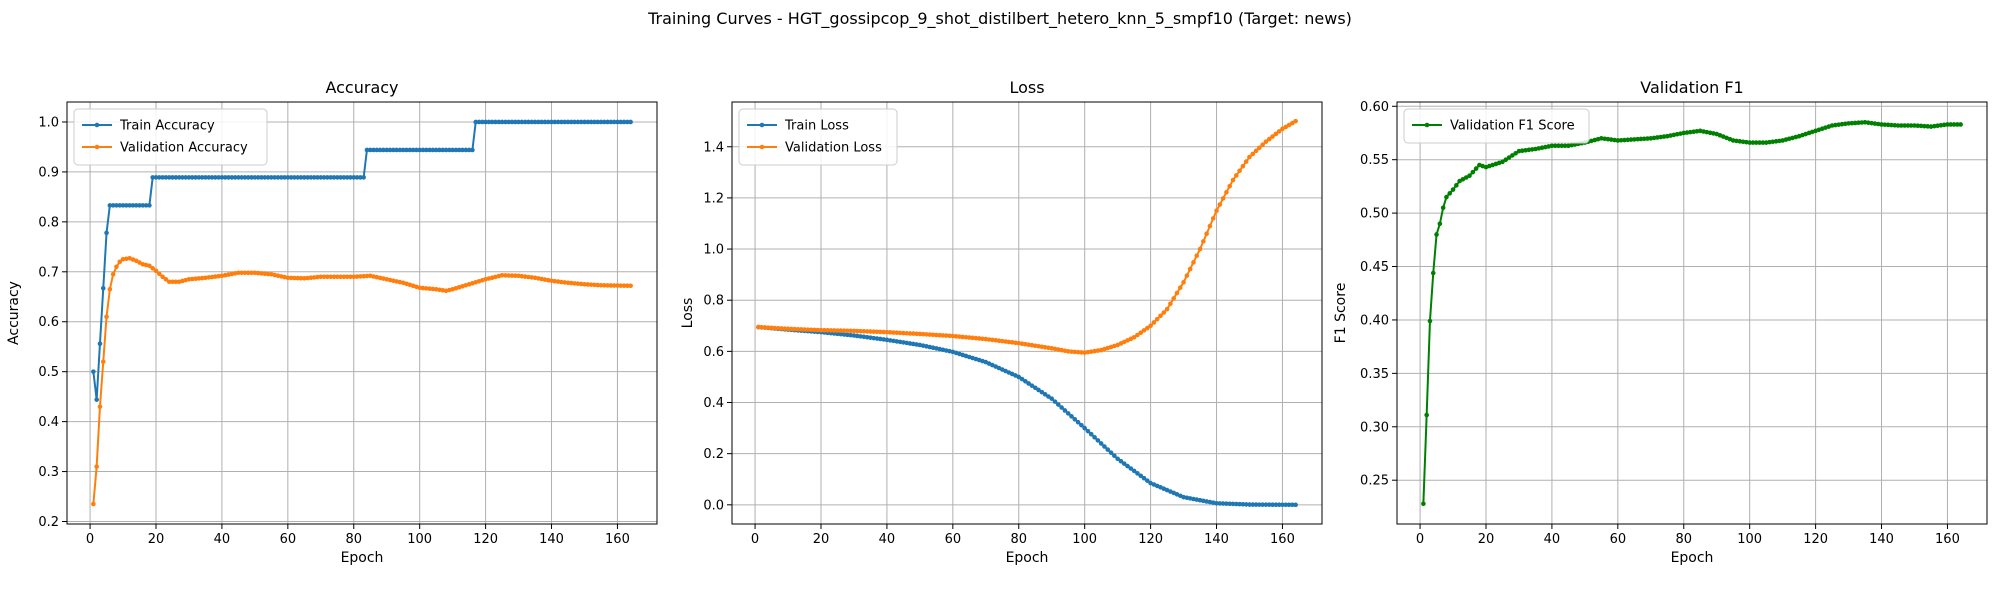 The height and width of the screenshot is (600, 2000). I want to click on legend-label: Train Accuracy, so click(167, 126).